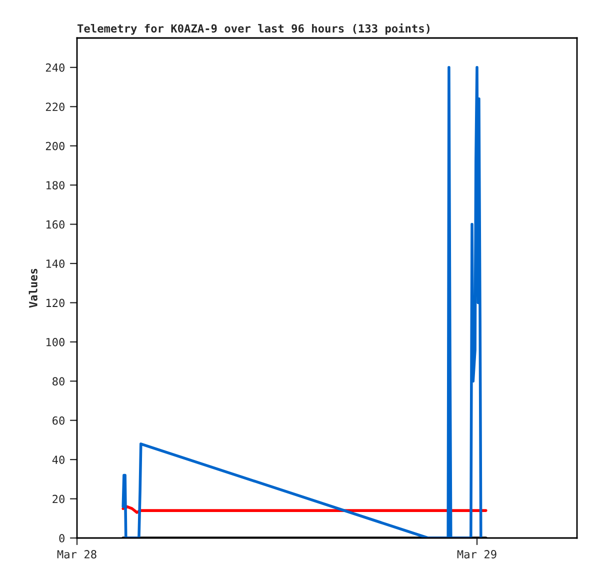 This screenshot has width=597, height=579. Describe the element at coordinates (253, 29) in the screenshot. I see `chart-title: Telemetry for K0AZA-9 over last 96 hours (133 points)` at that location.